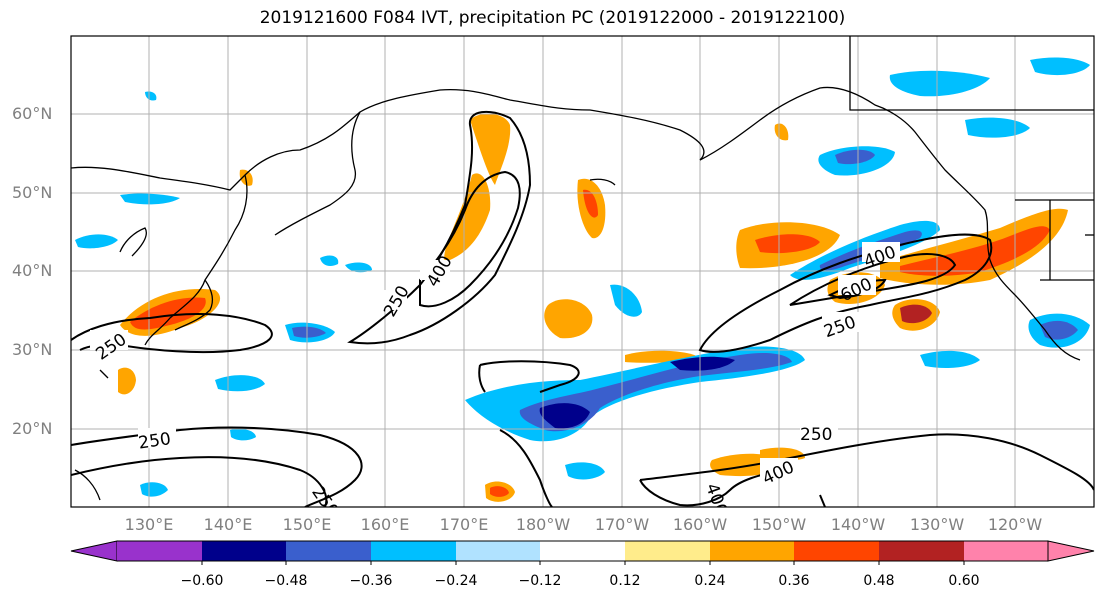  Describe the element at coordinates (456, 581) in the screenshot. I see `colorbar-tick-label: −0.24` at that location.